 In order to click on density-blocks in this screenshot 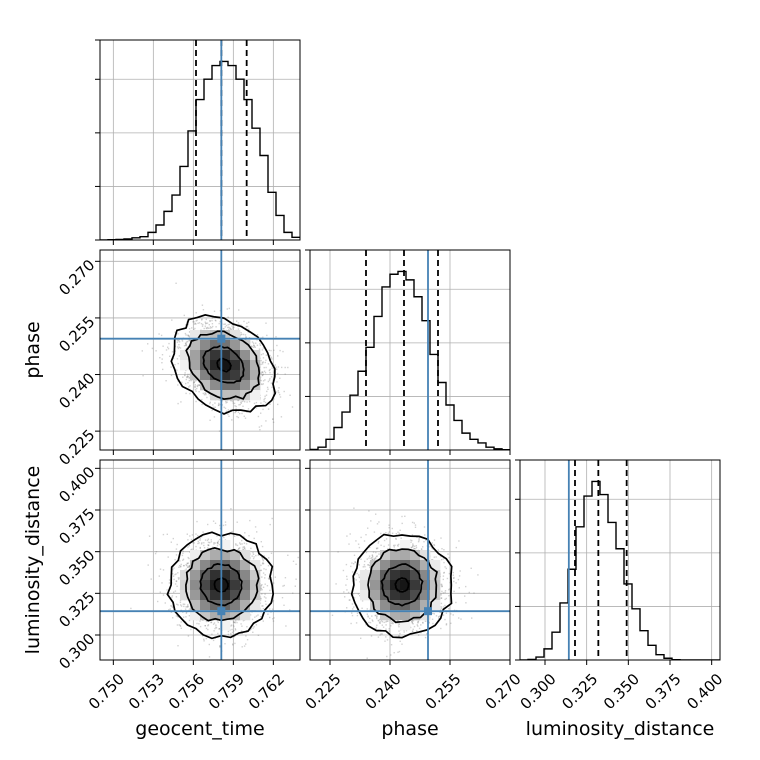, I will do `click(220, 585)`.